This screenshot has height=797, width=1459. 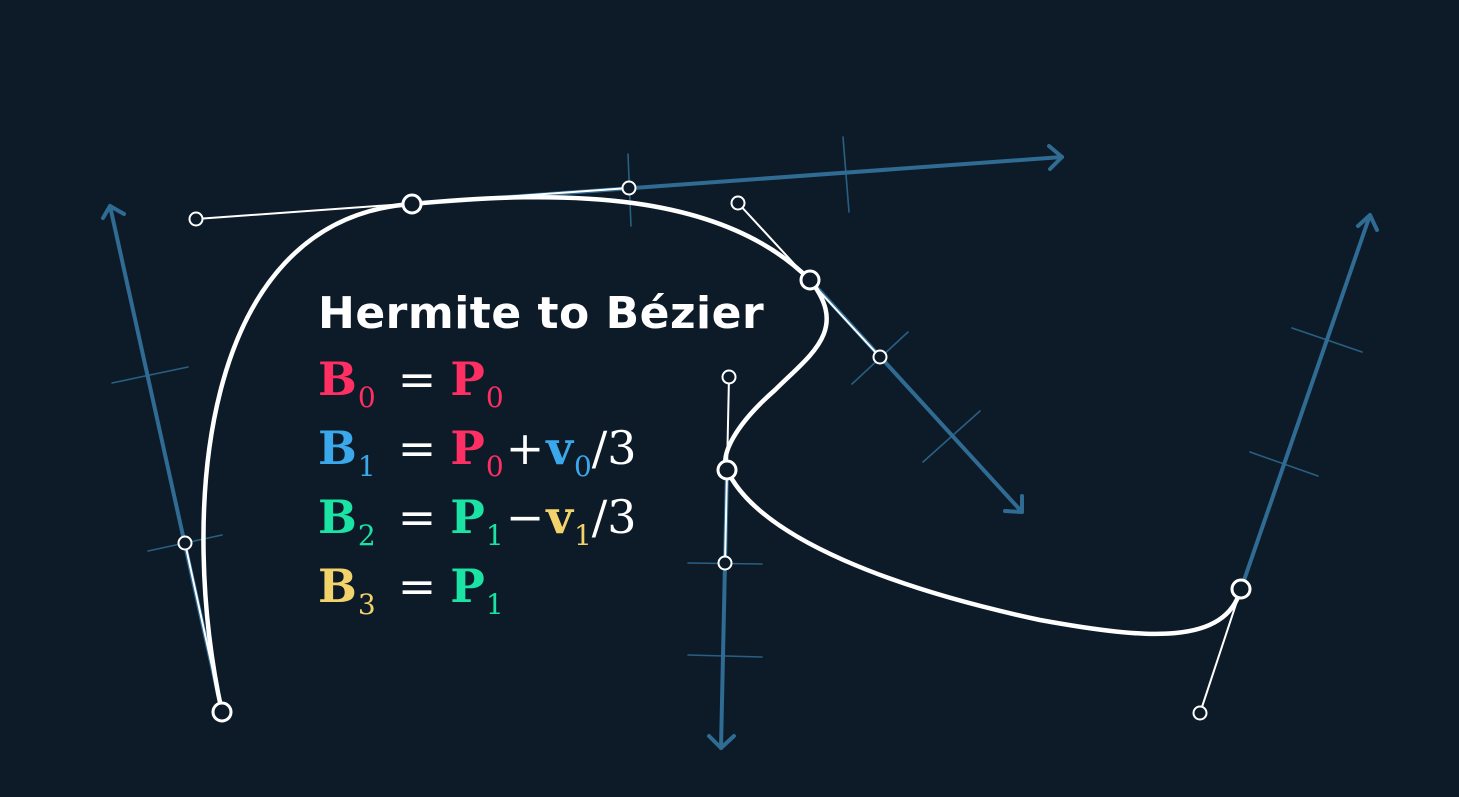 I want to click on eq-v-sub: 1, so click(x=582, y=535).